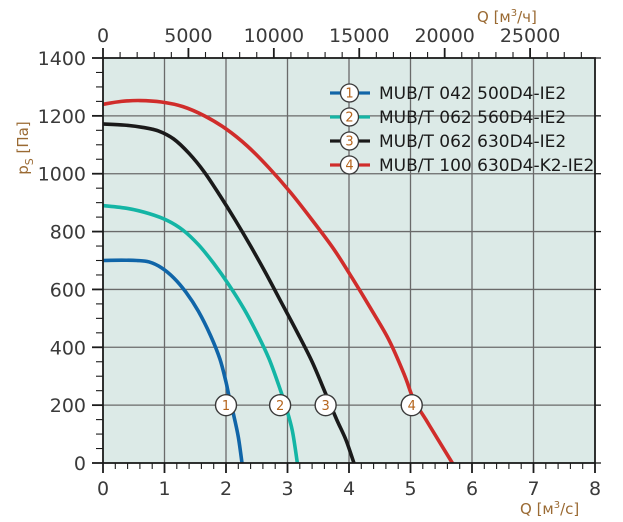  What do you see at coordinates (472, 94) in the screenshot?
I see `legend-label: MUB/T 042 500D4-IE2` at bounding box center [472, 94].